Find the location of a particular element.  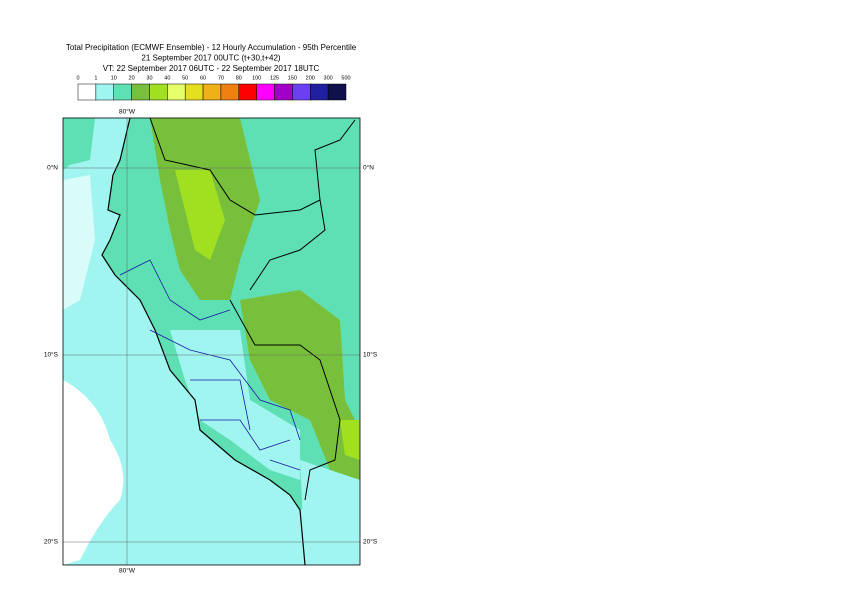

legend-label: 150 is located at coordinates (292, 78).